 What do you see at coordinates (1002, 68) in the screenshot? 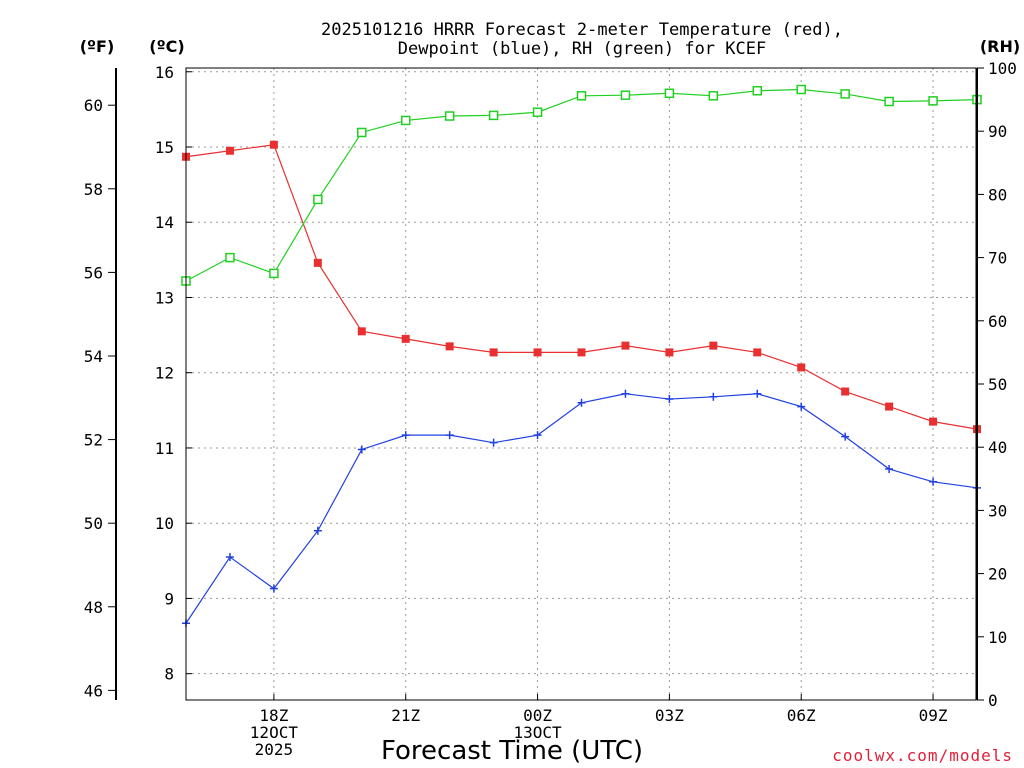
I see `rh-tick-label: 100` at bounding box center [1002, 68].